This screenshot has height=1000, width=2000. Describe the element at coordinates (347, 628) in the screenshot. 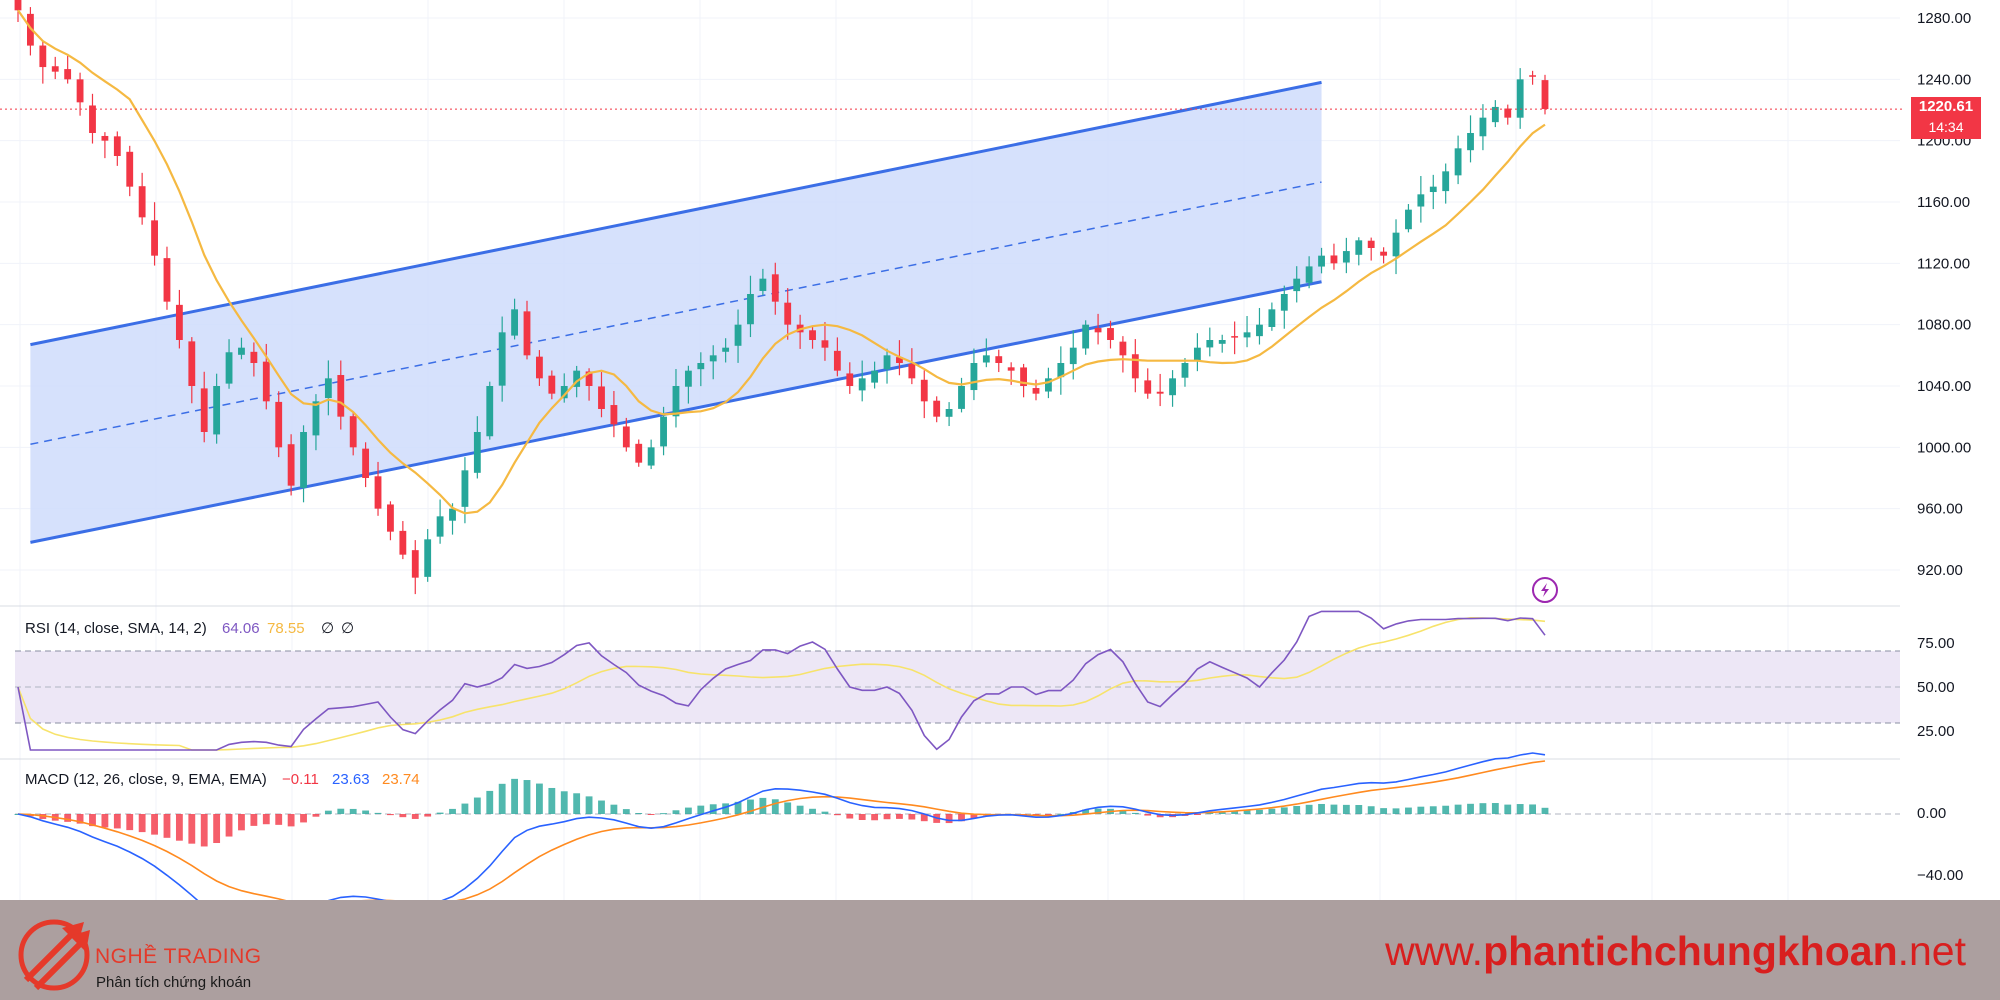

I see `rsi-legend-empty-2: ∅` at that location.